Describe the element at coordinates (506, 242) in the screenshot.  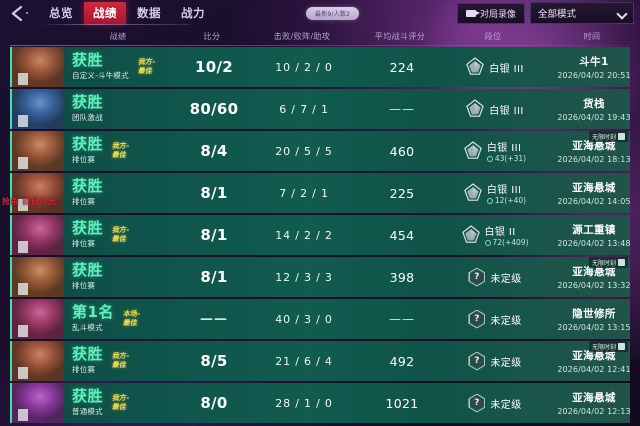
I see `rank-points: 72(+409)` at that location.